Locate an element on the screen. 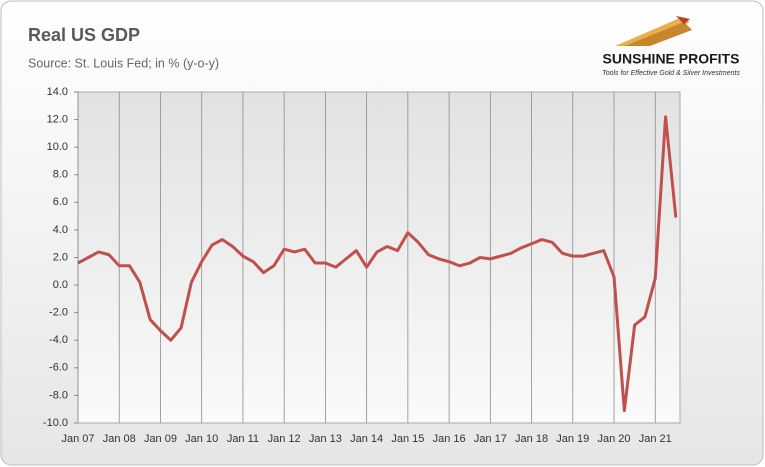 The image size is (765, 467). chart-subtitle: Source: St. Louis Fed; in % (y-o-y) is located at coordinates (123, 63).